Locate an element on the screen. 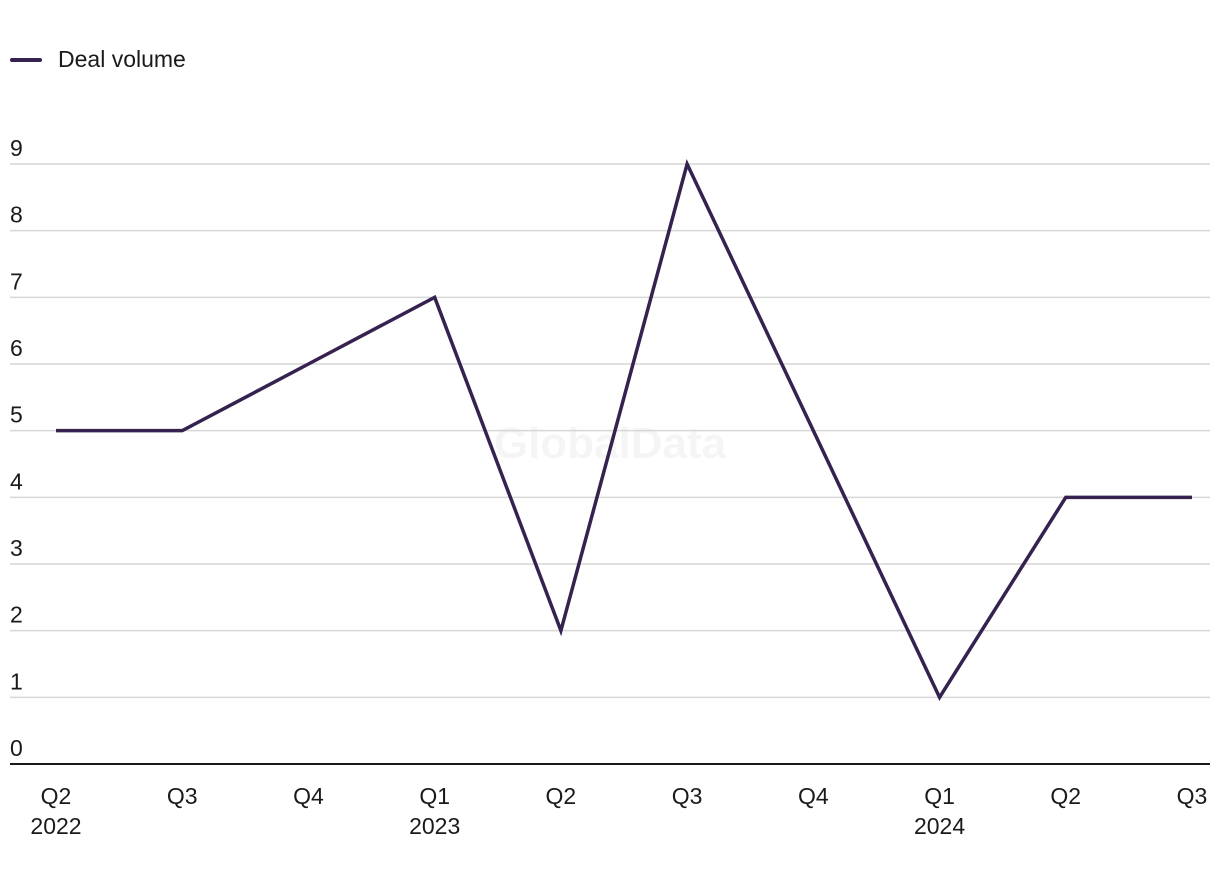 The image size is (1220, 884). y-tick-label: 8 is located at coordinates (16, 215).